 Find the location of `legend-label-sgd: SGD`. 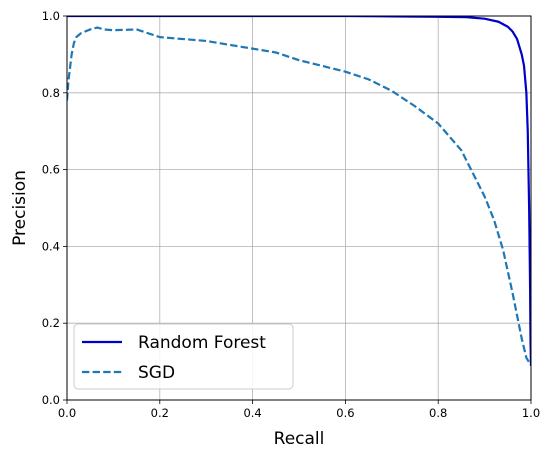

legend-label-sgd: SGD is located at coordinates (156, 373).